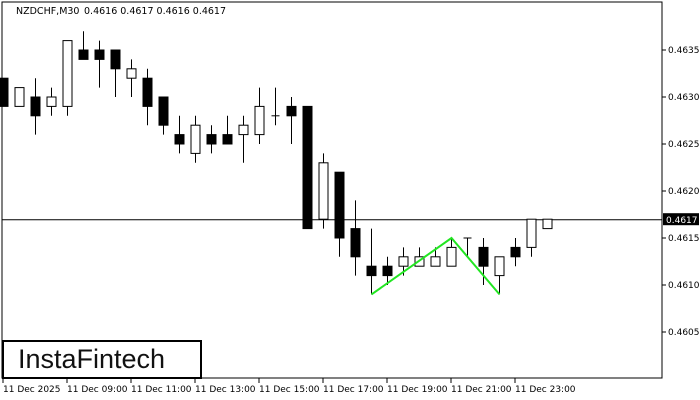 The height and width of the screenshot is (400, 700). I want to click on current-price-badge, so click(681, 219).